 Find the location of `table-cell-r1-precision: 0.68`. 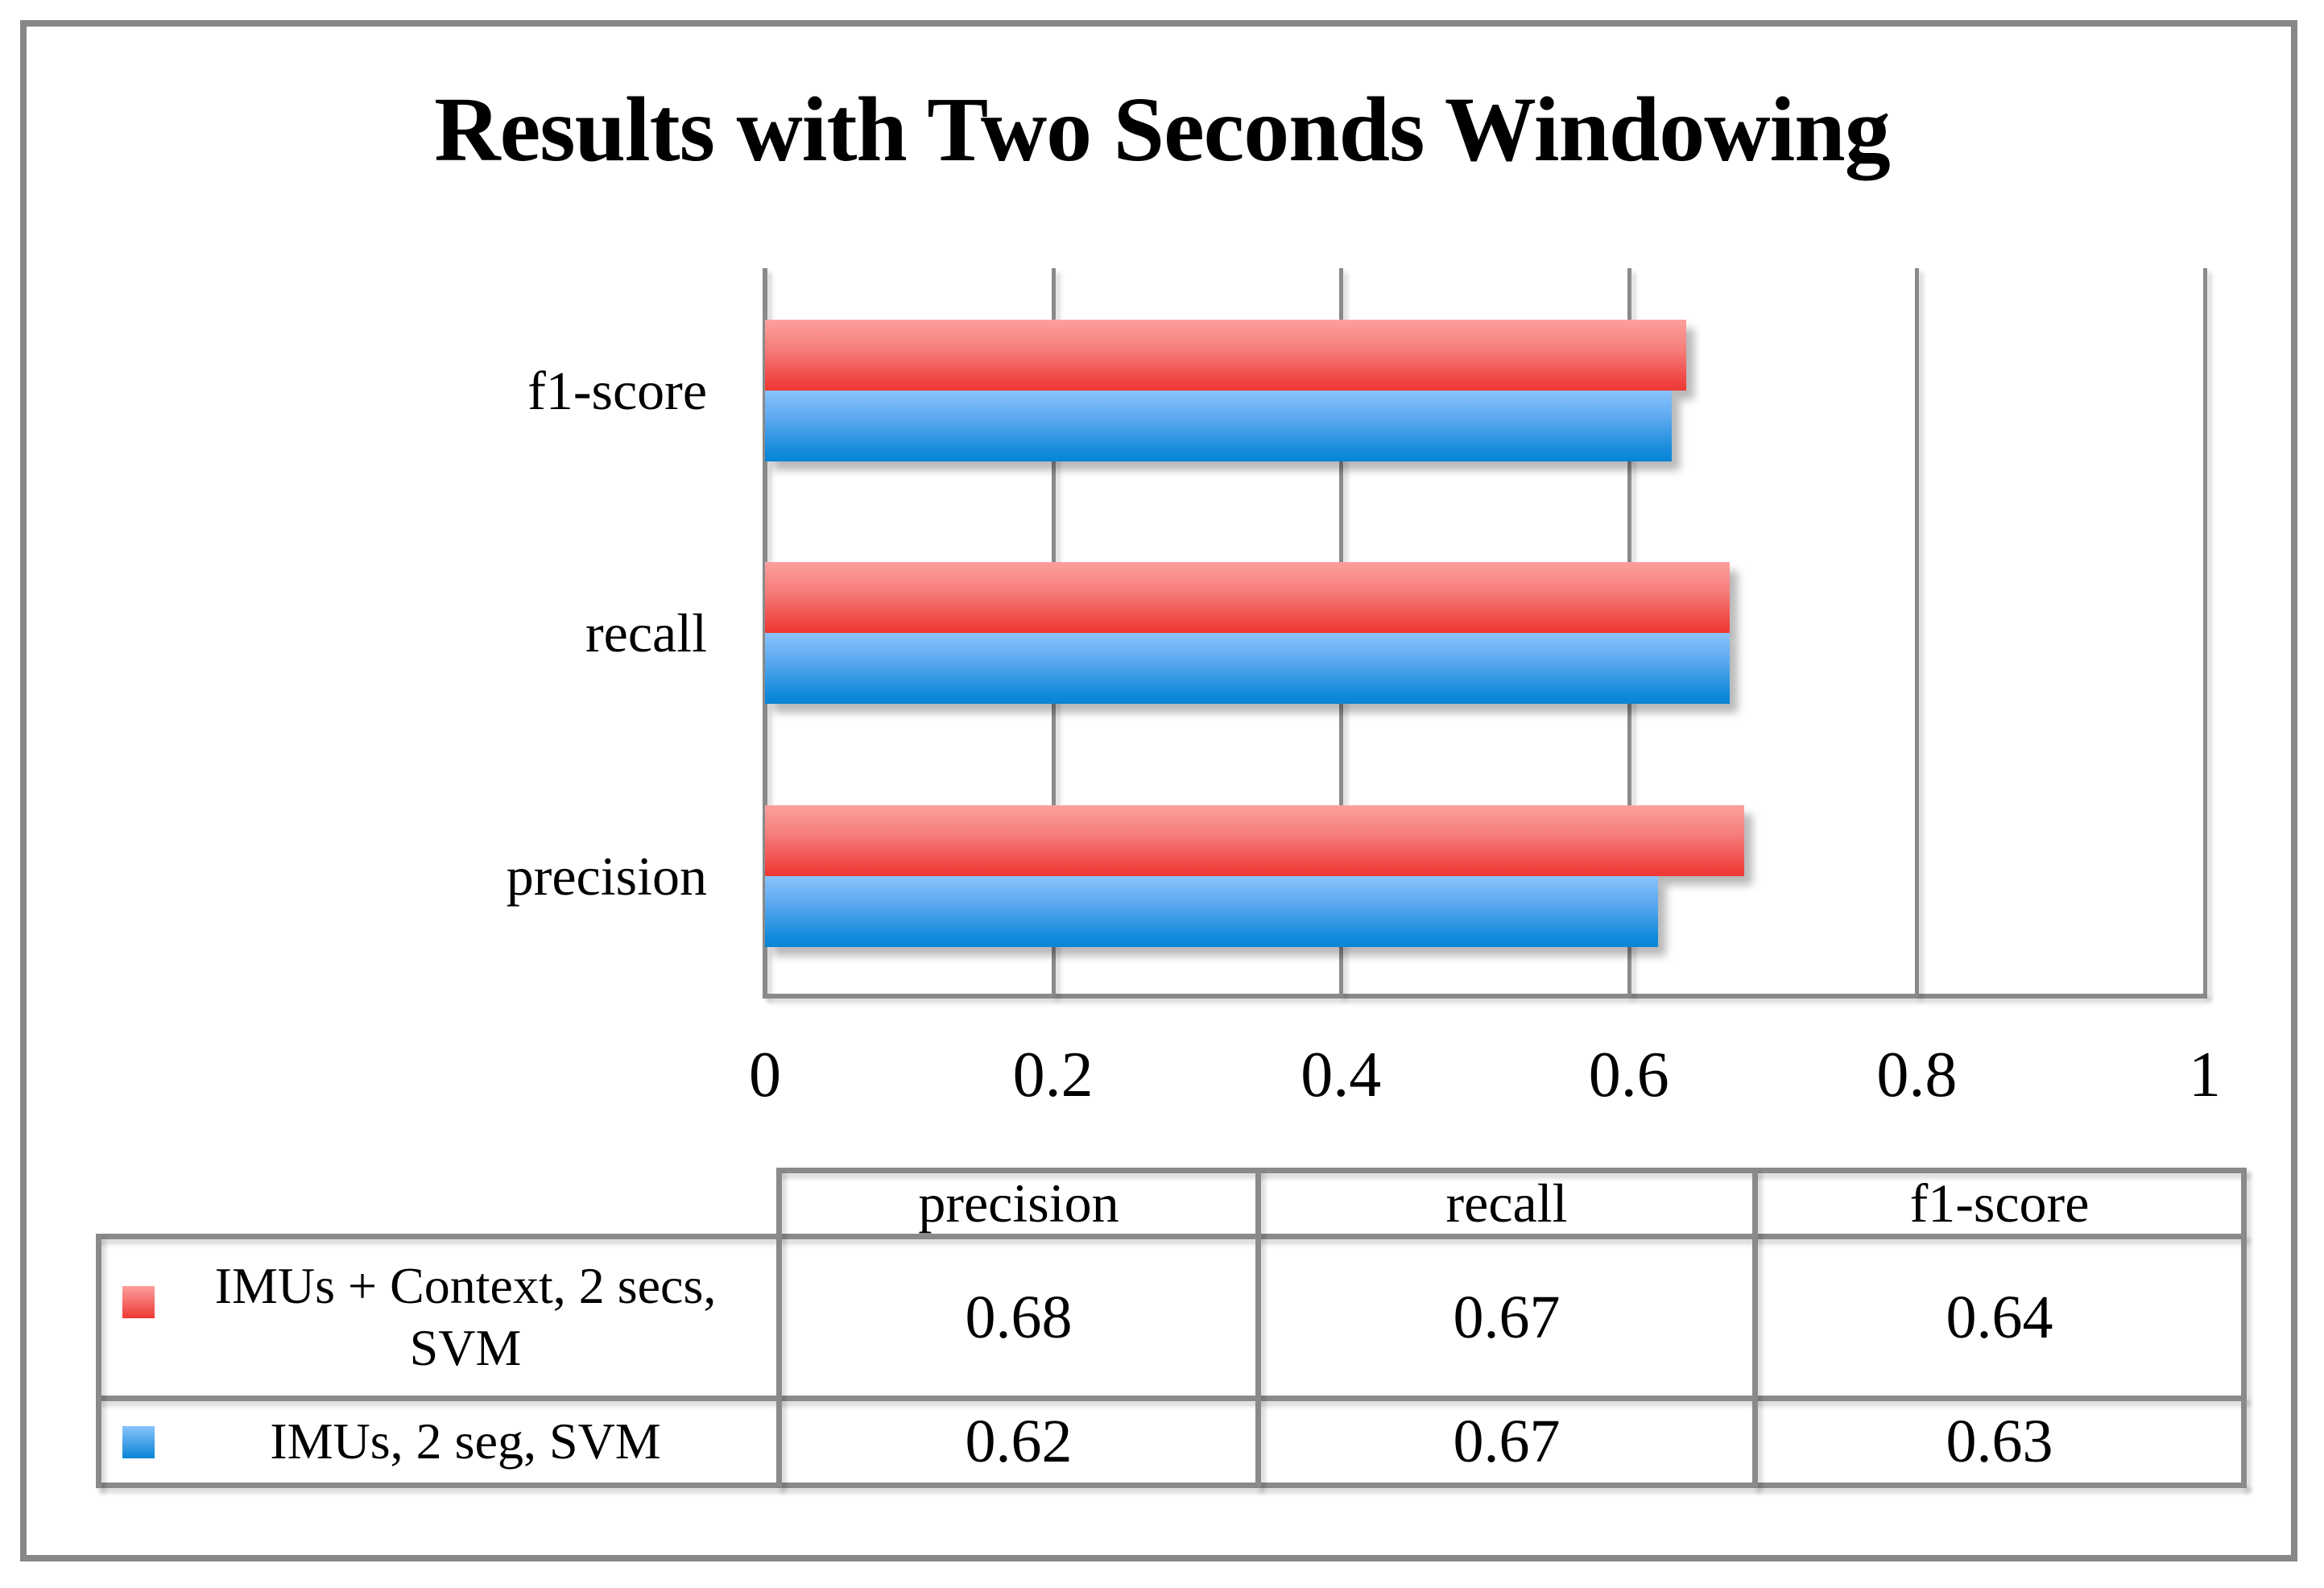

table-cell-r1-precision: 0.68 is located at coordinates (1019, 1317).